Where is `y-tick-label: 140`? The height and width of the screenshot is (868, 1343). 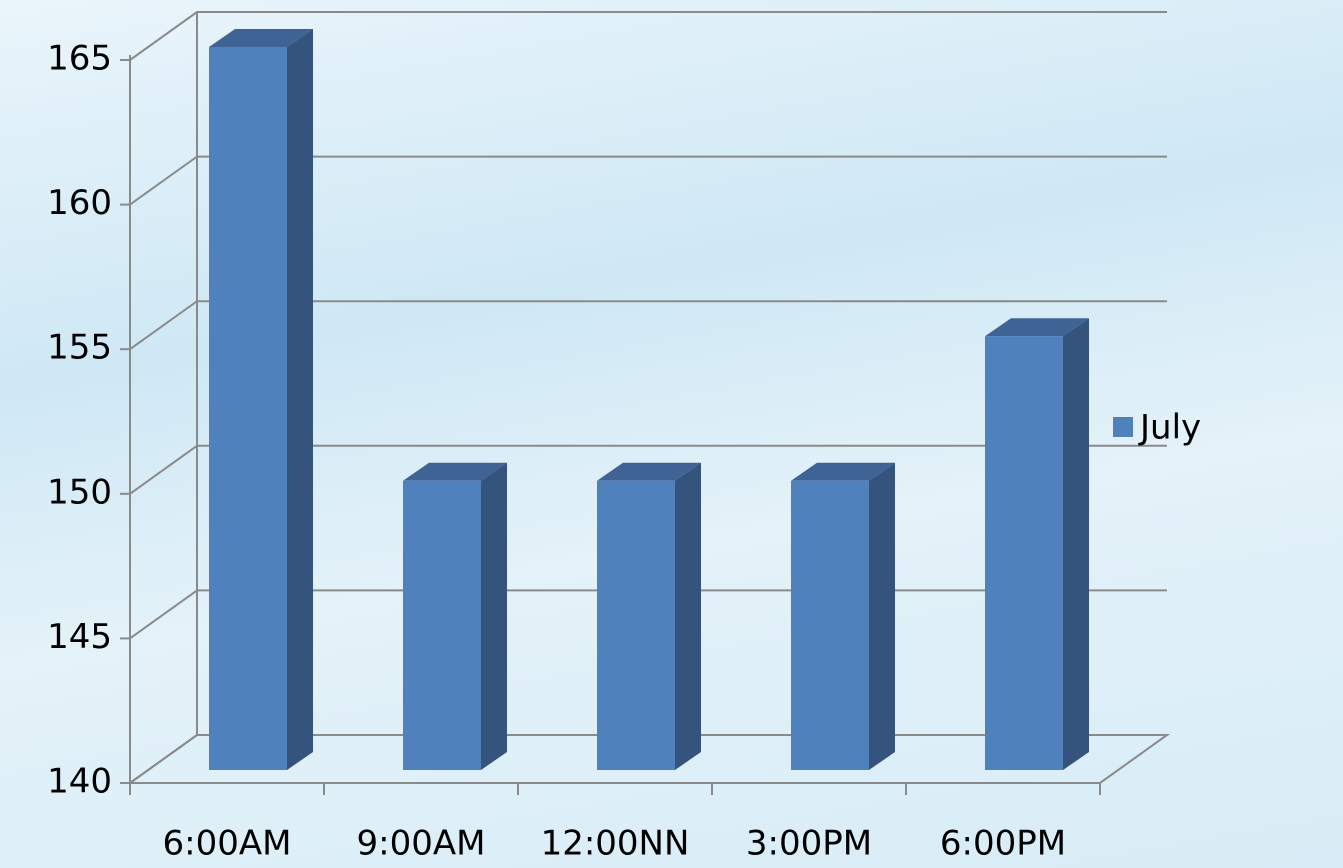 y-tick-label: 140 is located at coordinates (79, 782).